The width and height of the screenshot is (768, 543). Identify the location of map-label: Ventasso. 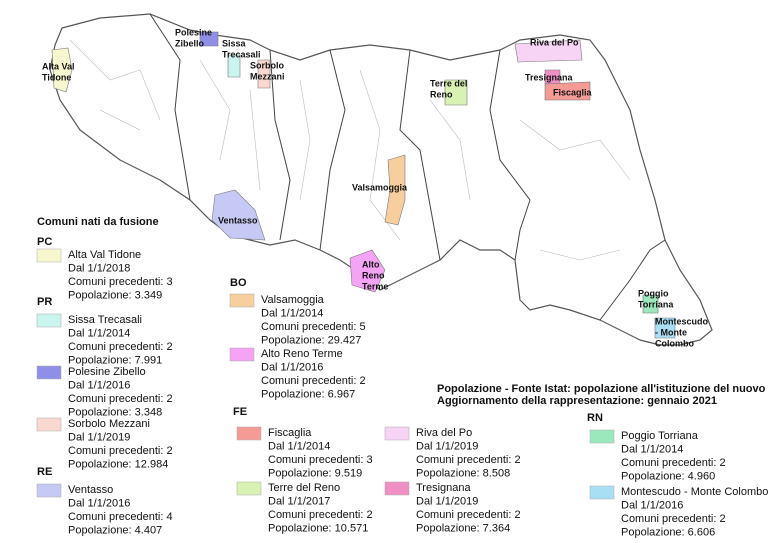
(238, 220).